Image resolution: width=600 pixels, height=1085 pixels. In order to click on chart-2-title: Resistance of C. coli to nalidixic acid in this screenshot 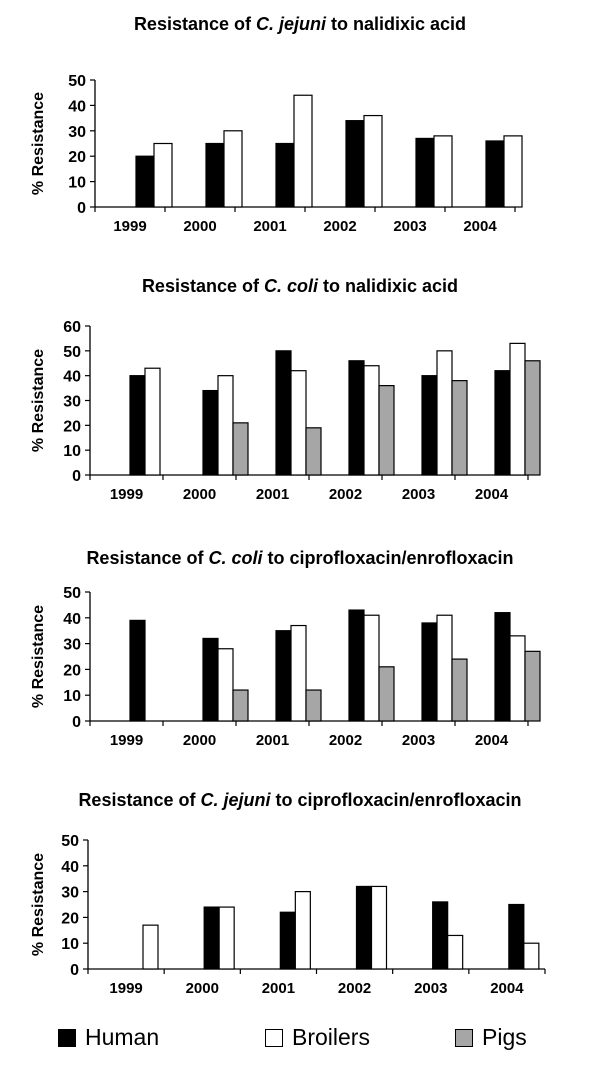, I will do `click(300, 286)`.